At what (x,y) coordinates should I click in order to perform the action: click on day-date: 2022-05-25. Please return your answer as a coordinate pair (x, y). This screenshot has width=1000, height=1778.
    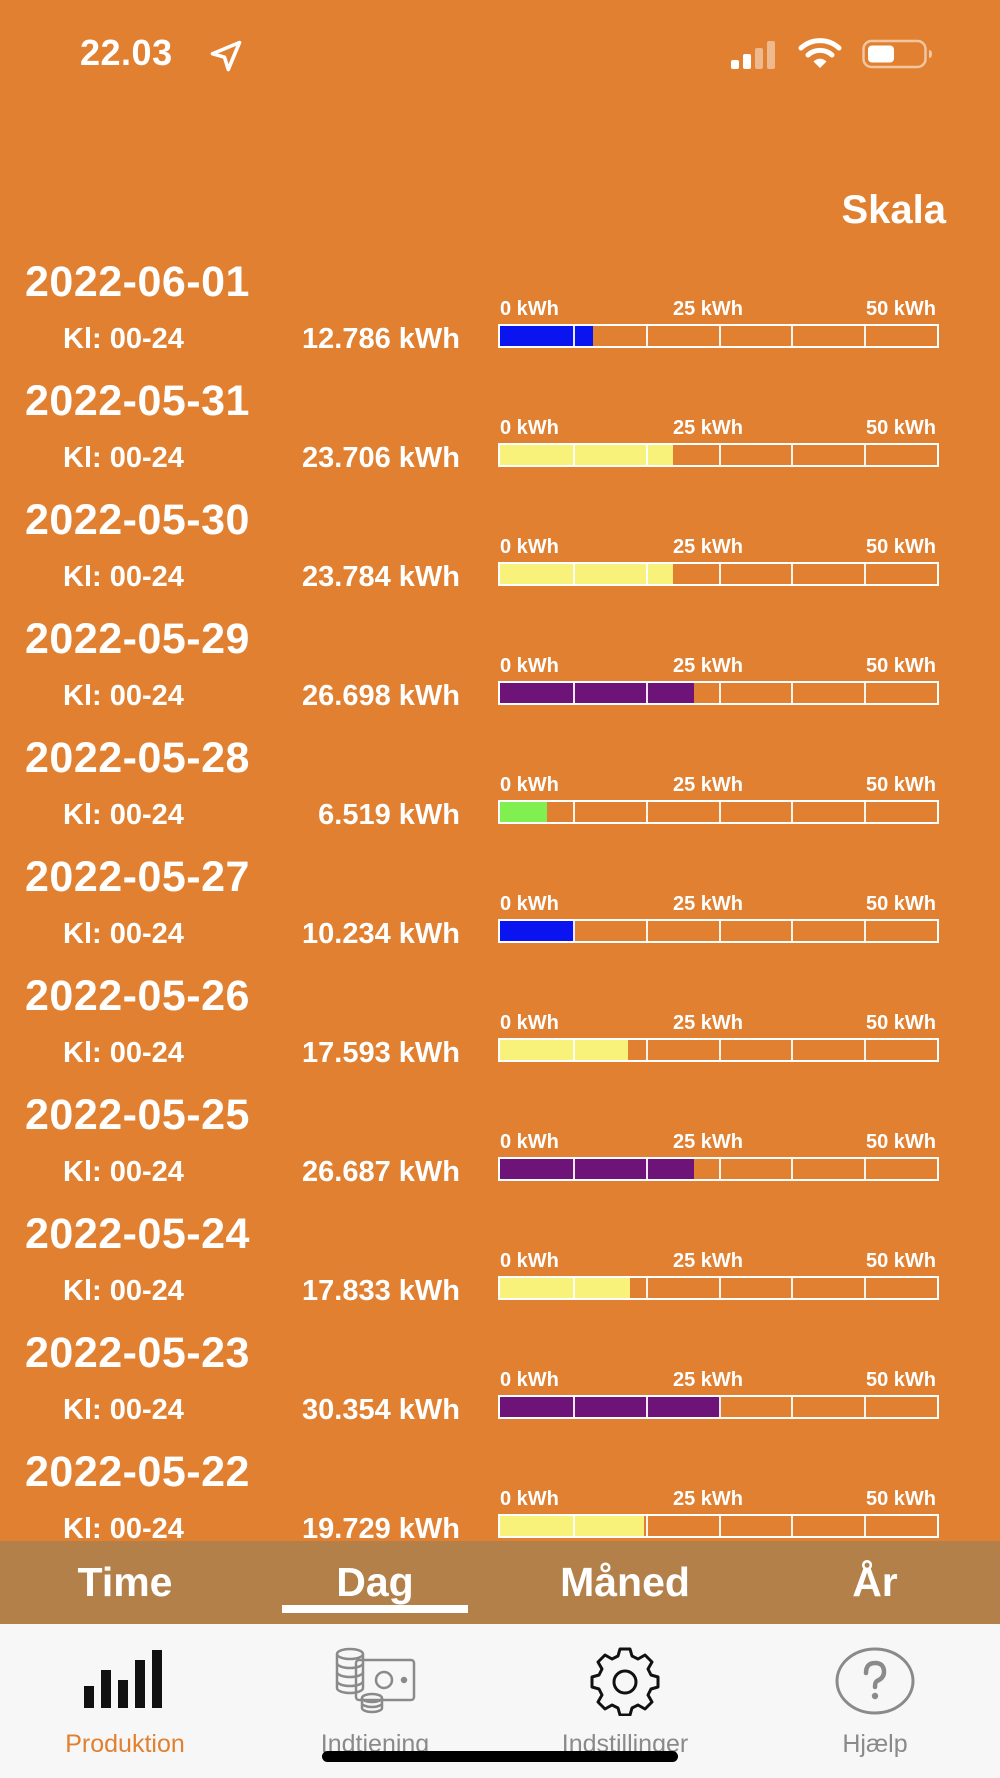
    Looking at the image, I should click on (137, 1115).